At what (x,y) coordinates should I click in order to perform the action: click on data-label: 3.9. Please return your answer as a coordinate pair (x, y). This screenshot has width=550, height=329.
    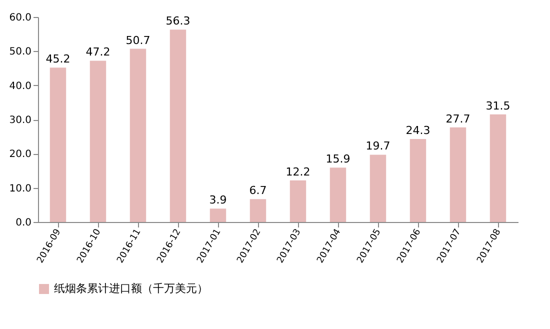
    Looking at the image, I should click on (218, 200).